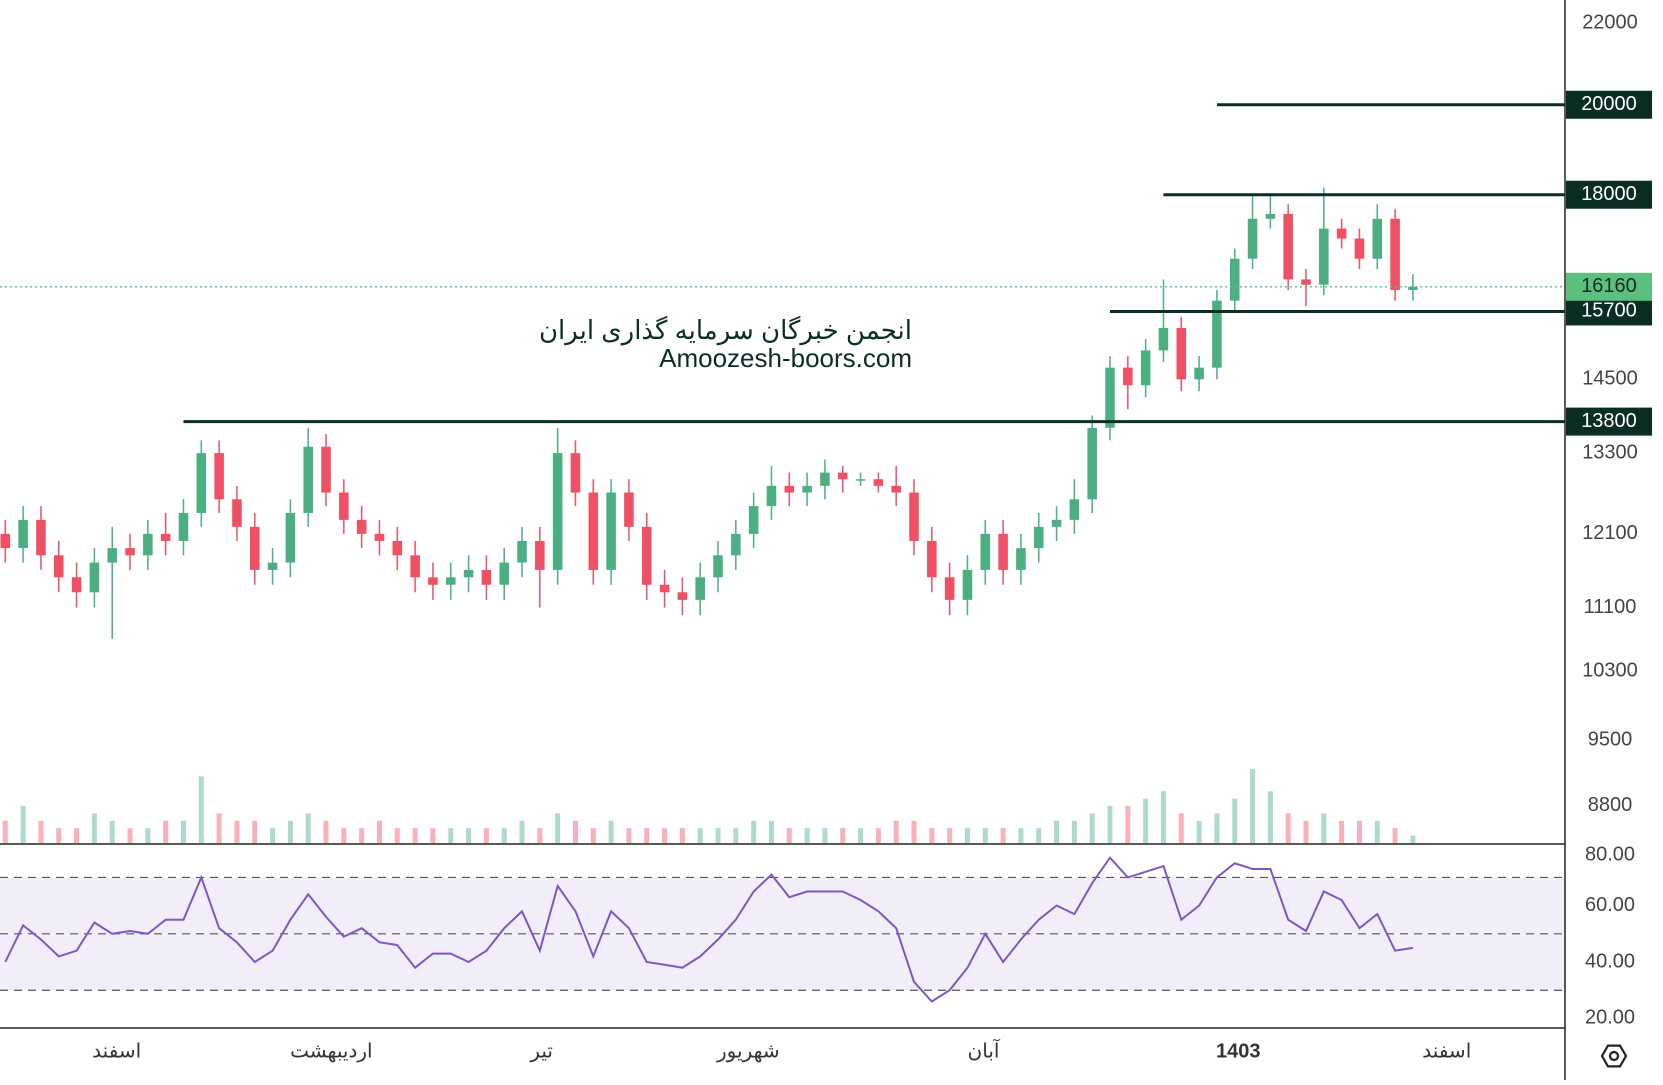 Image resolution: width=1663 pixels, height=1085 pixels. Describe the element at coordinates (725, 330) in the screenshot. I see `watermark-line: انجمن خبرگان سرمایه گذاری ایران` at that location.